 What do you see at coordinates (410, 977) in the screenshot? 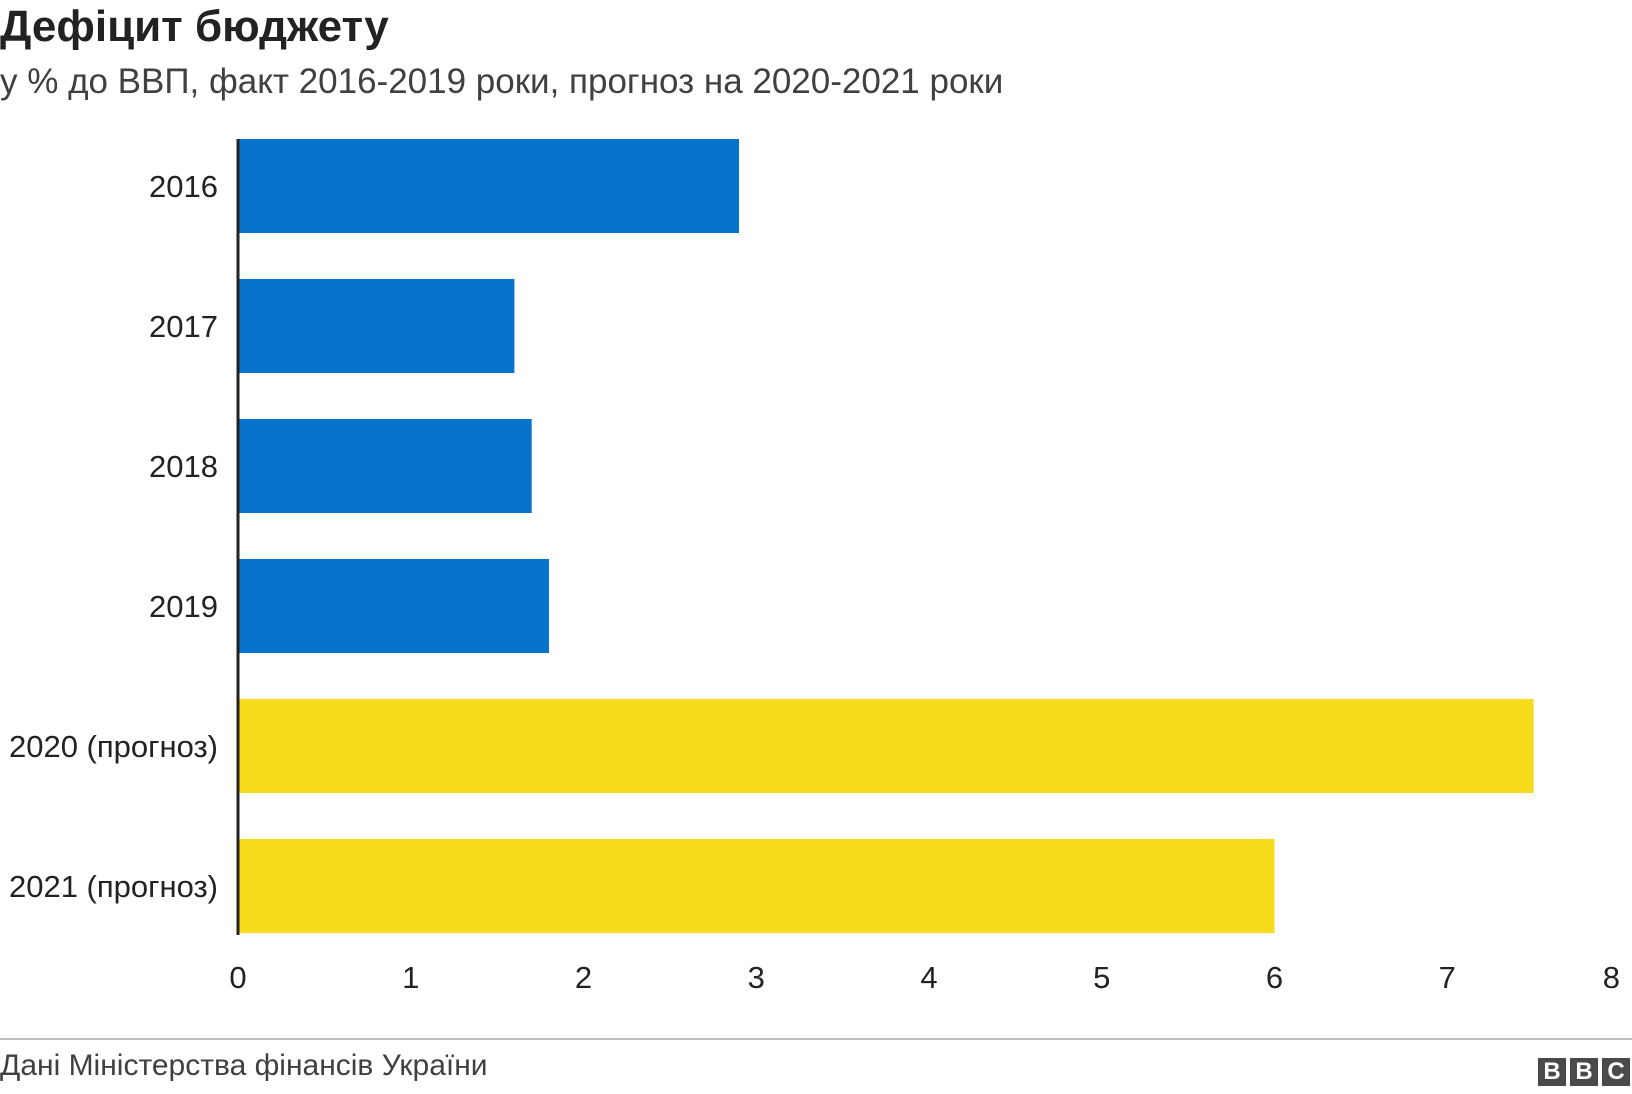
I see `x-tick-label: 1` at bounding box center [410, 977].